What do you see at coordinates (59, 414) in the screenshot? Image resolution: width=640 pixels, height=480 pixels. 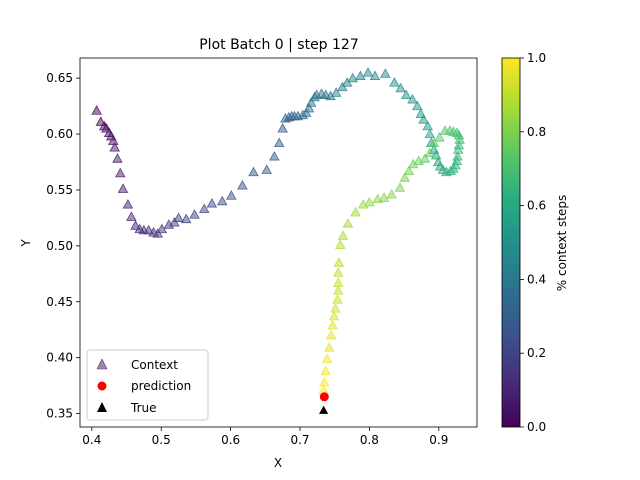 I see `y-tick-label: 0.35` at bounding box center [59, 414].